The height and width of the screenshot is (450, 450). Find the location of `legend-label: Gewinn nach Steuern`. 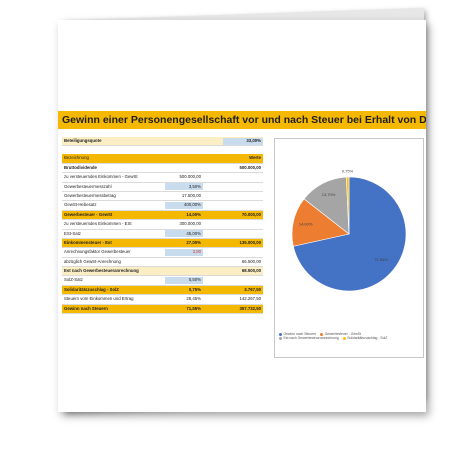

legend-label: Gewinn nach Steuern is located at coordinates (300, 334).